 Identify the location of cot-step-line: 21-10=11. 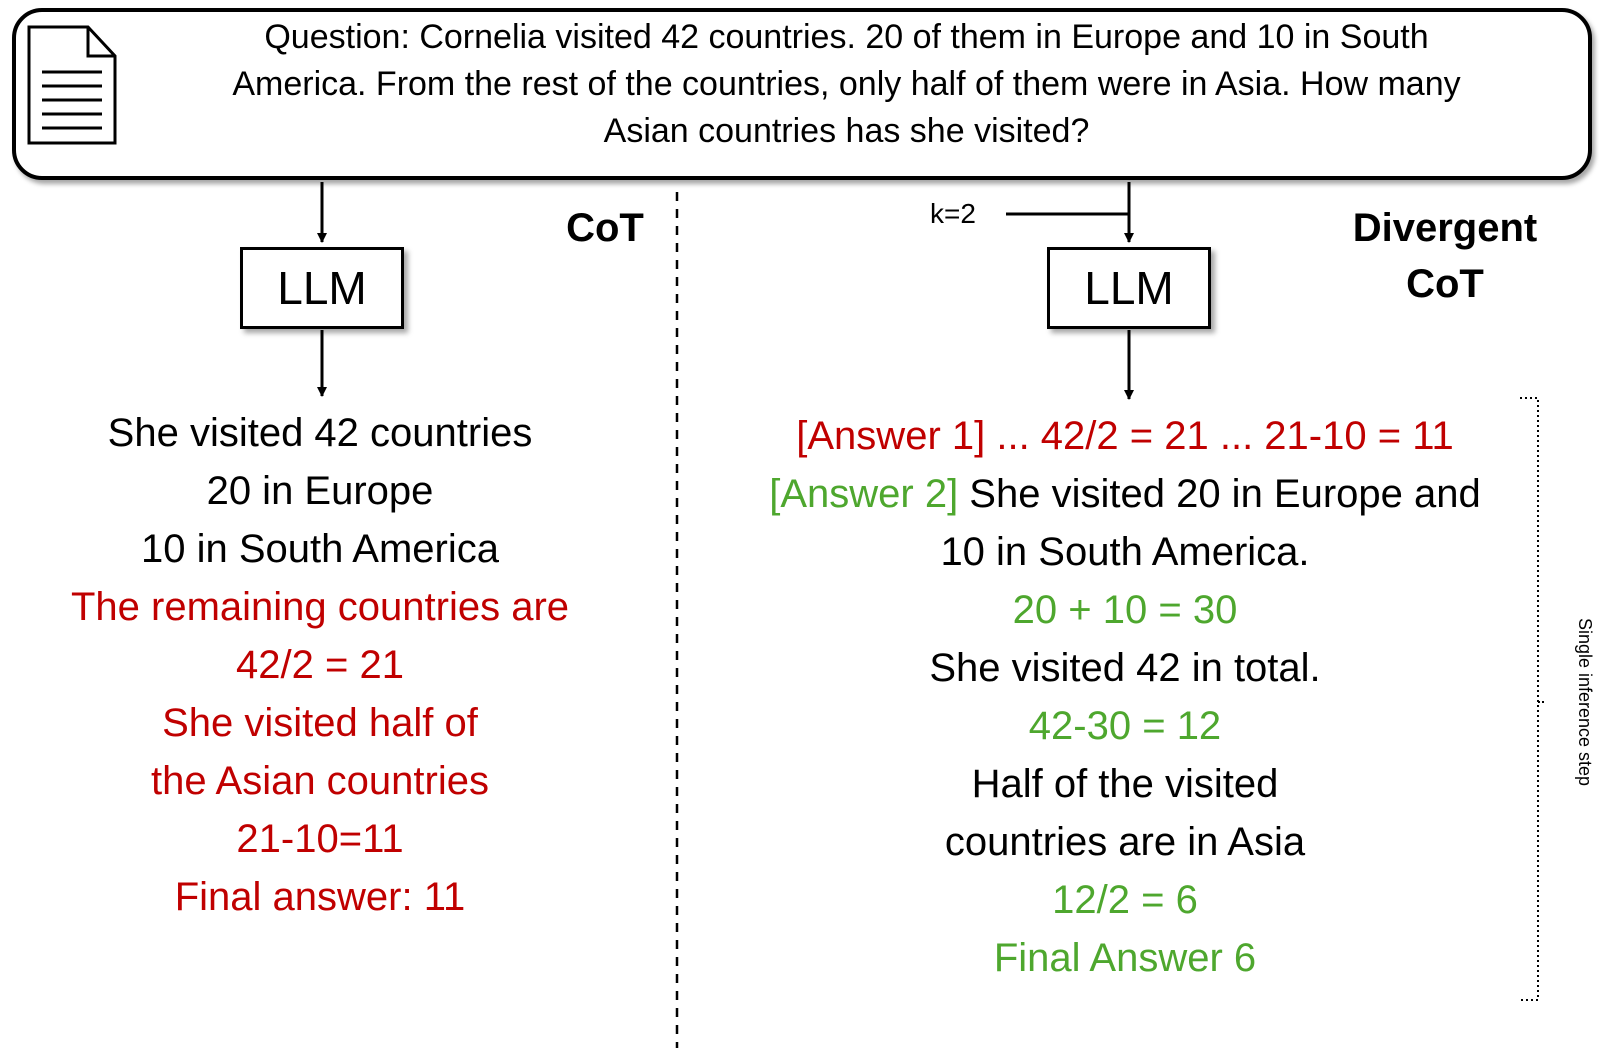
(320, 839).